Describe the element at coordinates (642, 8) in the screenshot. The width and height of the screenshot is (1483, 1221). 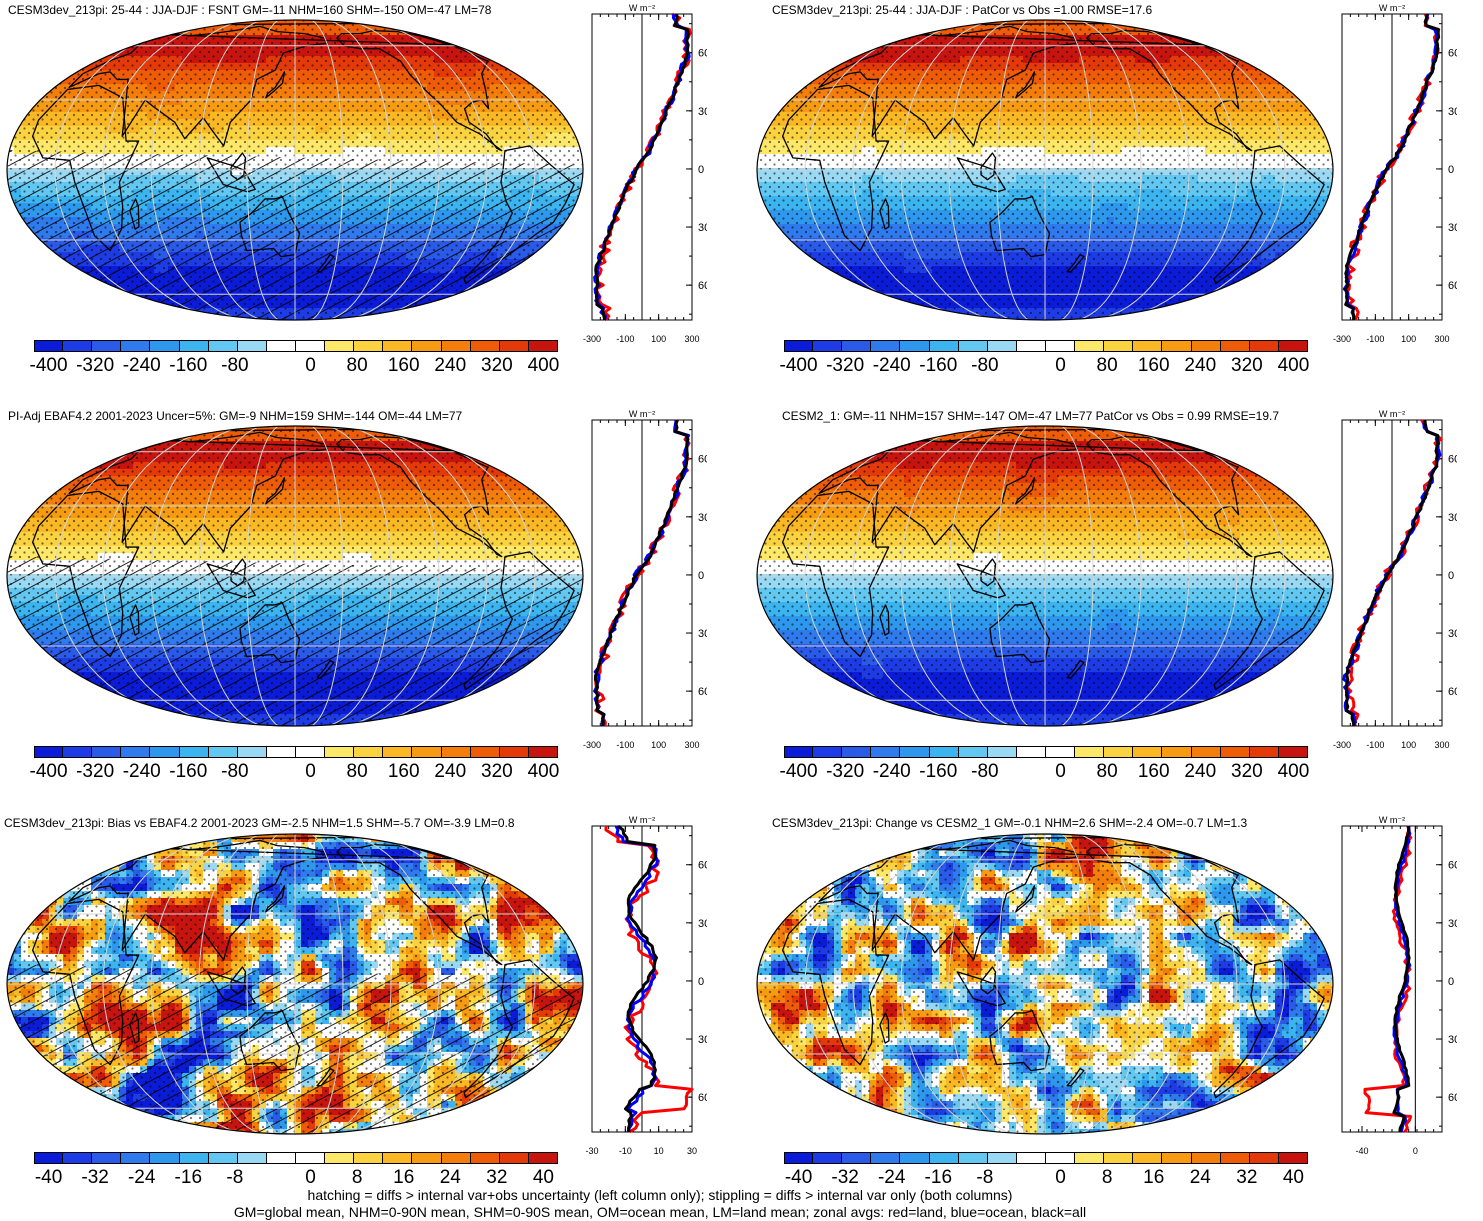
I see `zonal-units-label: W m⁻²` at that location.